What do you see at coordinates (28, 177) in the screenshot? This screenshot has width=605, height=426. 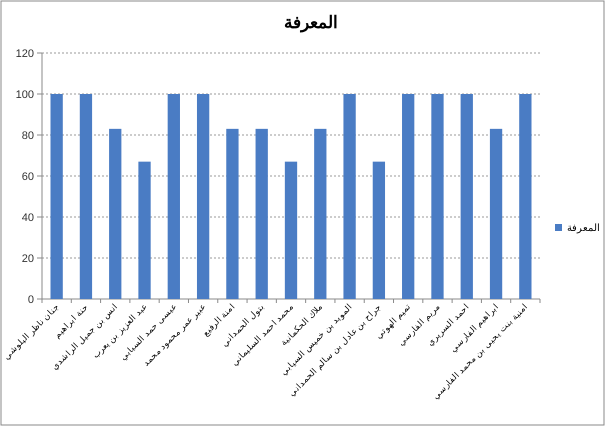 I see `y-tick-label: 60` at bounding box center [28, 177].